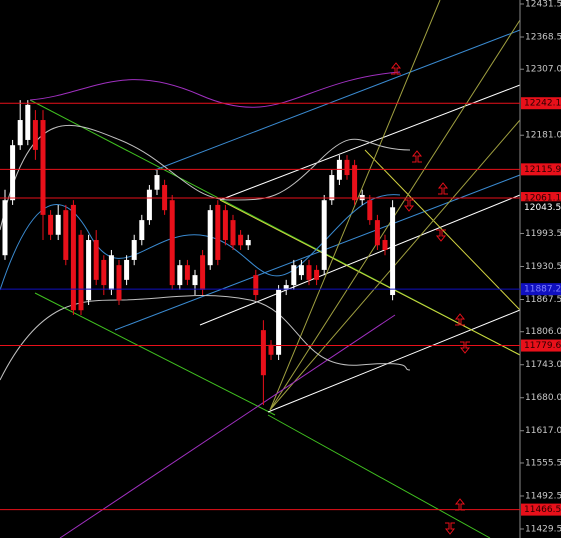 The width and height of the screenshot is (561, 538). I want to click on y-tick-label: 12431.5, so click(543, 4).